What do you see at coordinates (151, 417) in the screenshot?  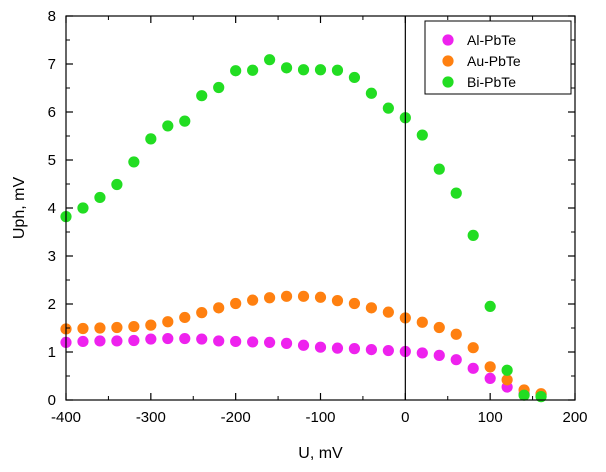 I see `x-tick-label: -300` at bounding box center [151, 417].